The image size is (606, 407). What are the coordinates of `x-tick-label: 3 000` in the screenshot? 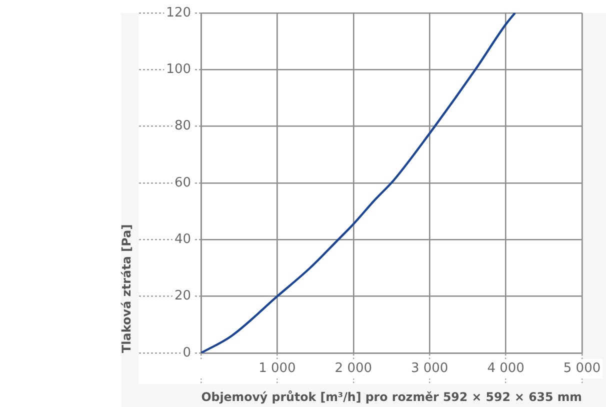 It's located at (429, 368).